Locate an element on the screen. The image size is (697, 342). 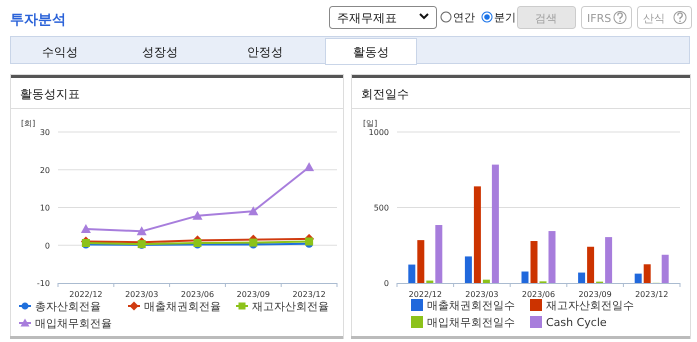
y-axis-title: [일] is located at coordinates (370, 123).